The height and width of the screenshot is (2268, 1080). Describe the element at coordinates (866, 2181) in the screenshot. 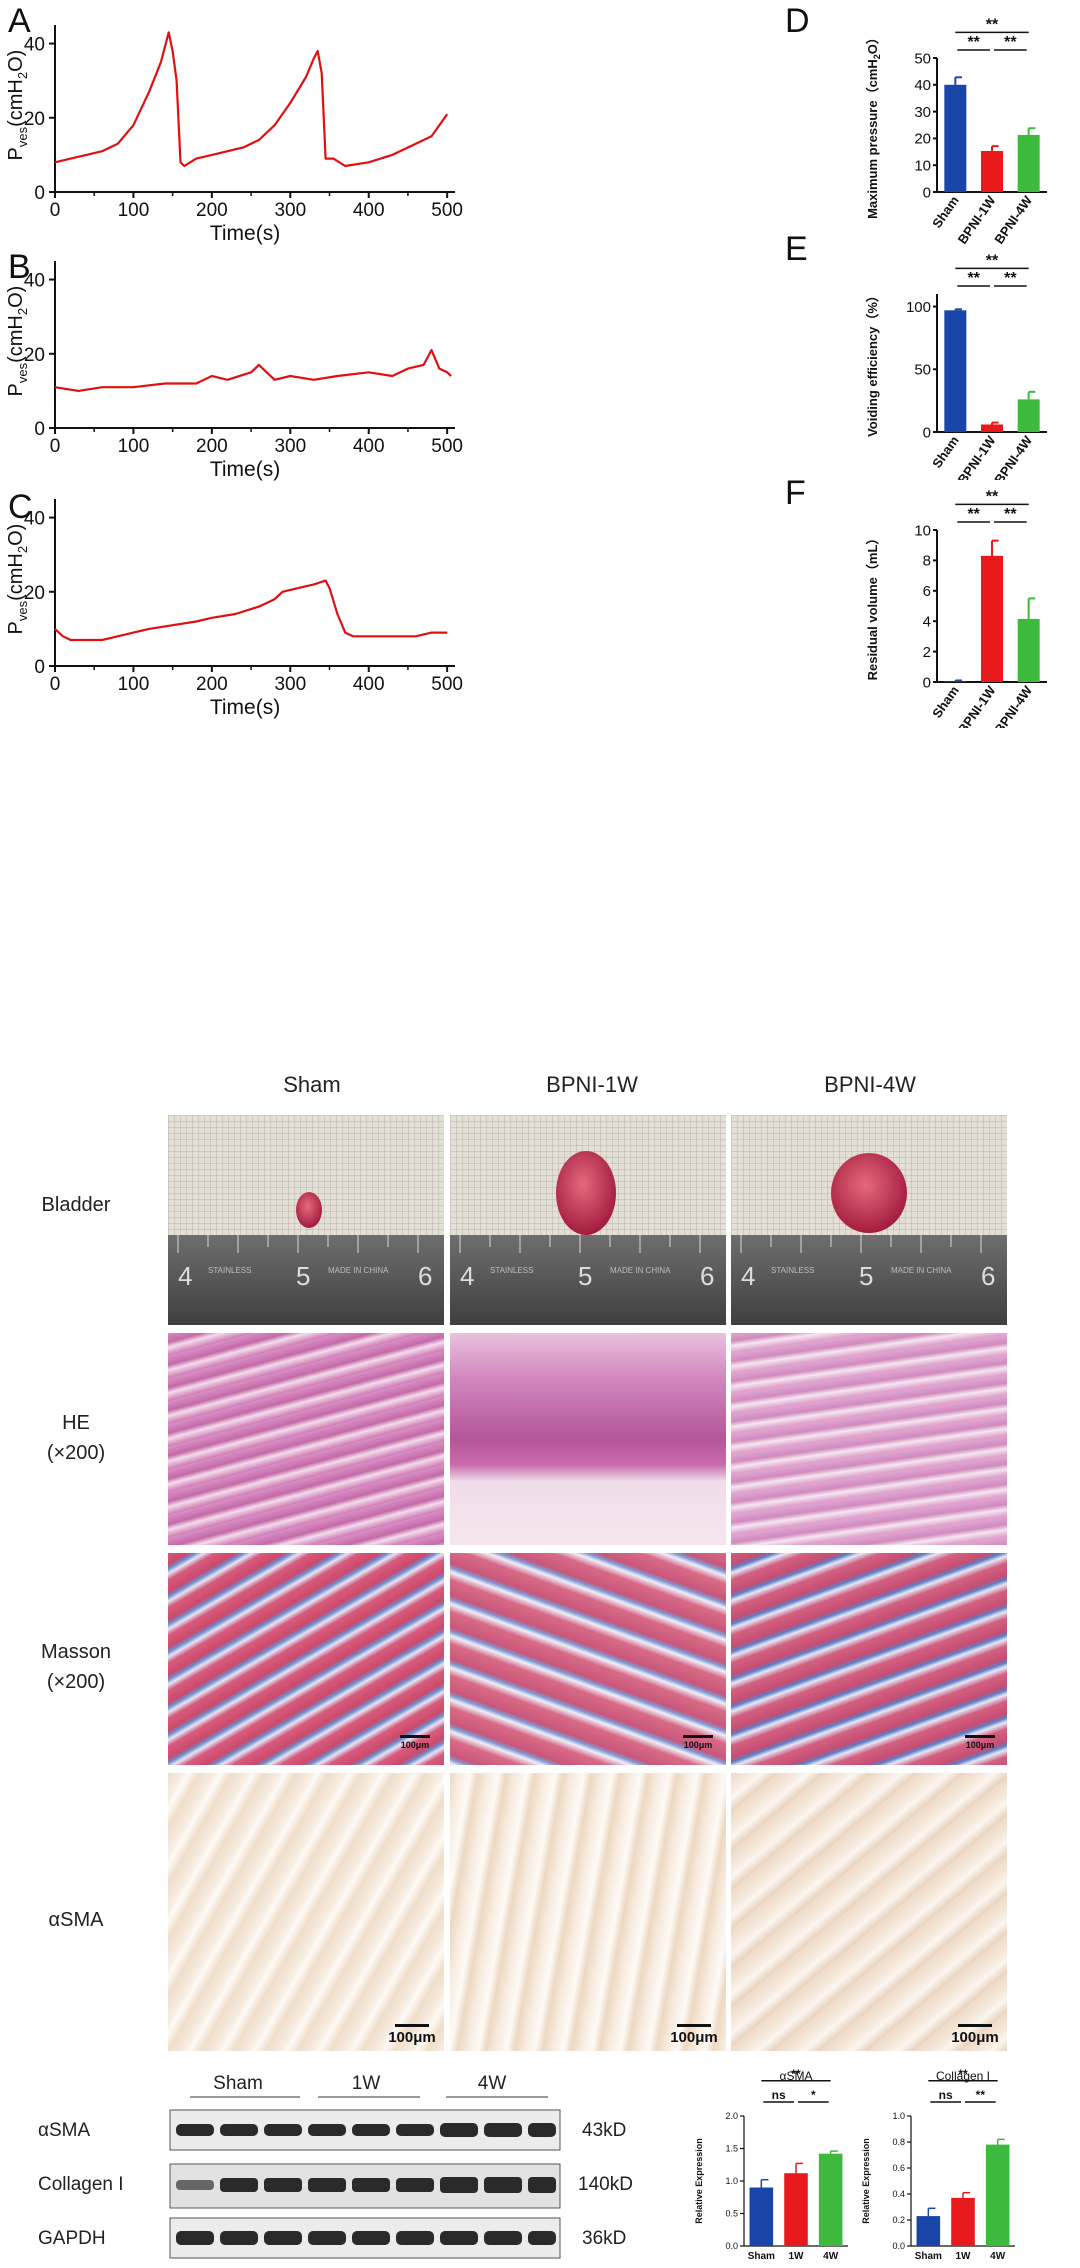

I see `y-axis-title: Relative Expression` at that location.